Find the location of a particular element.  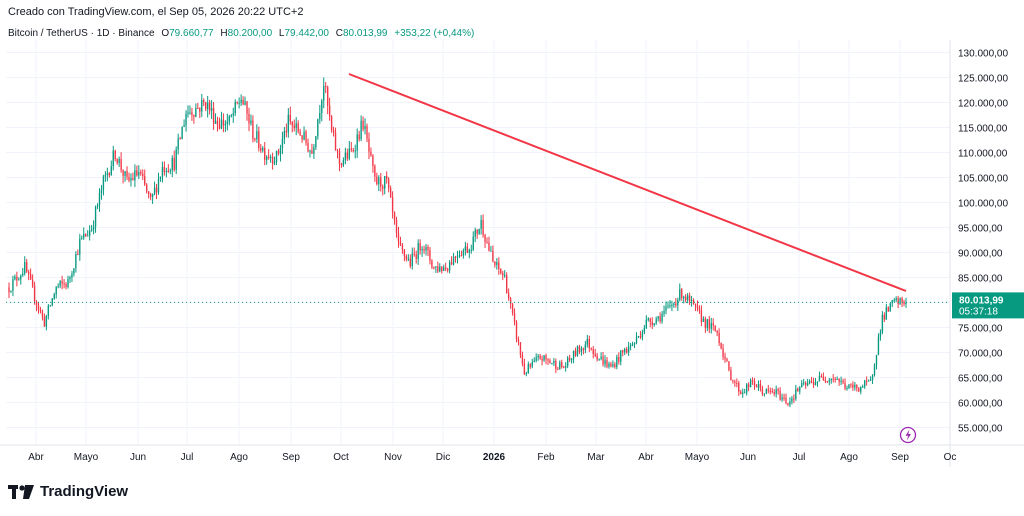

symbol-name: Bitcoin / TetherUS · 1D · Binance is located at coordinates (81, 33).